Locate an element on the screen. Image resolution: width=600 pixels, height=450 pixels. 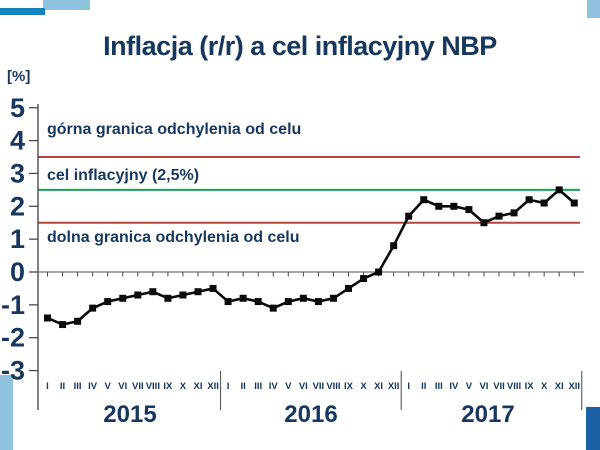
y-axis-unit-label: [%] is located at coordinates (19, 76).